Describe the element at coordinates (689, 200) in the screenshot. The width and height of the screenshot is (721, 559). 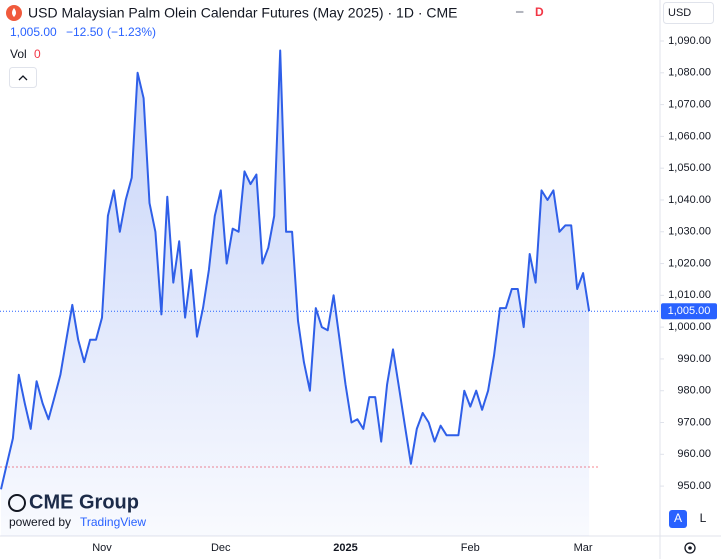
I see `y-tick-label: 1,040.00` at that location.